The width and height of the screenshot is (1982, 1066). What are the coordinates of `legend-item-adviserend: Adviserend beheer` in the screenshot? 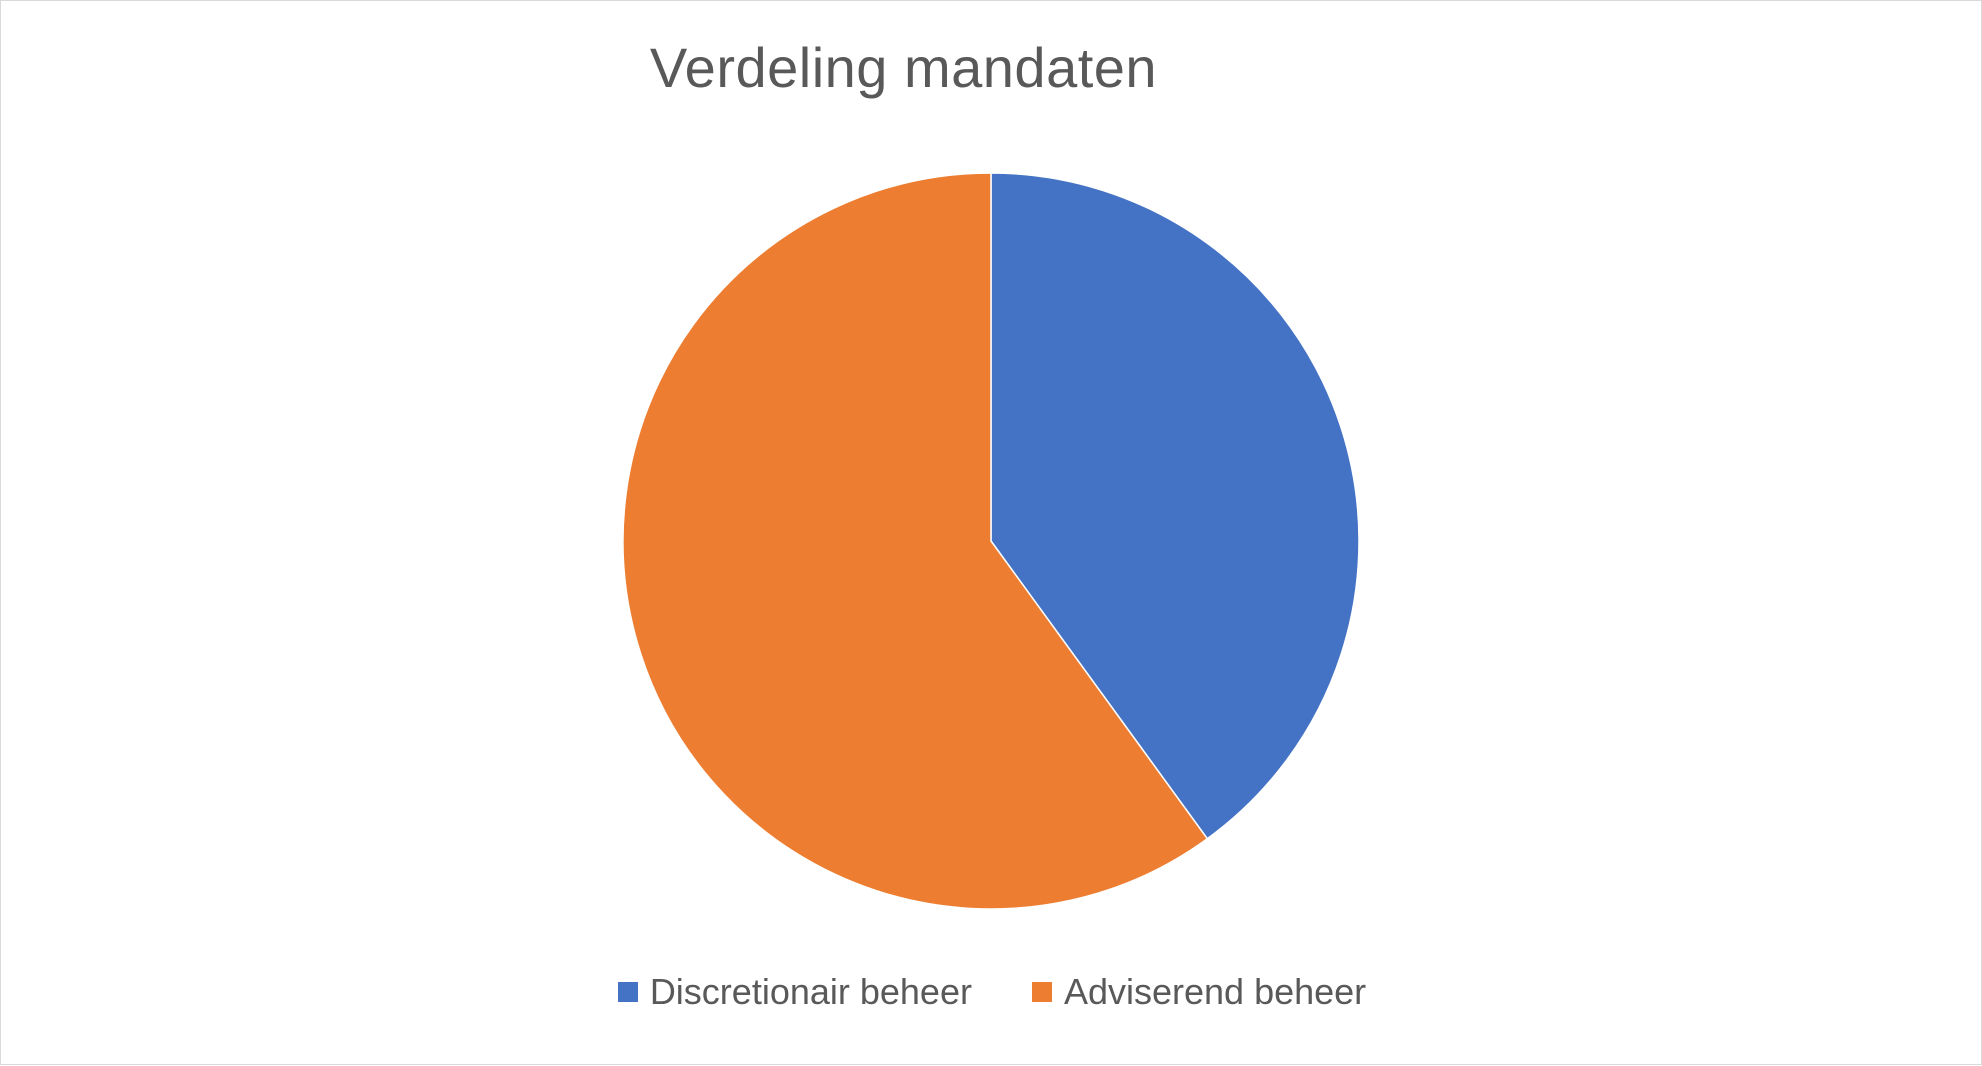 It's located at (1199, 992).